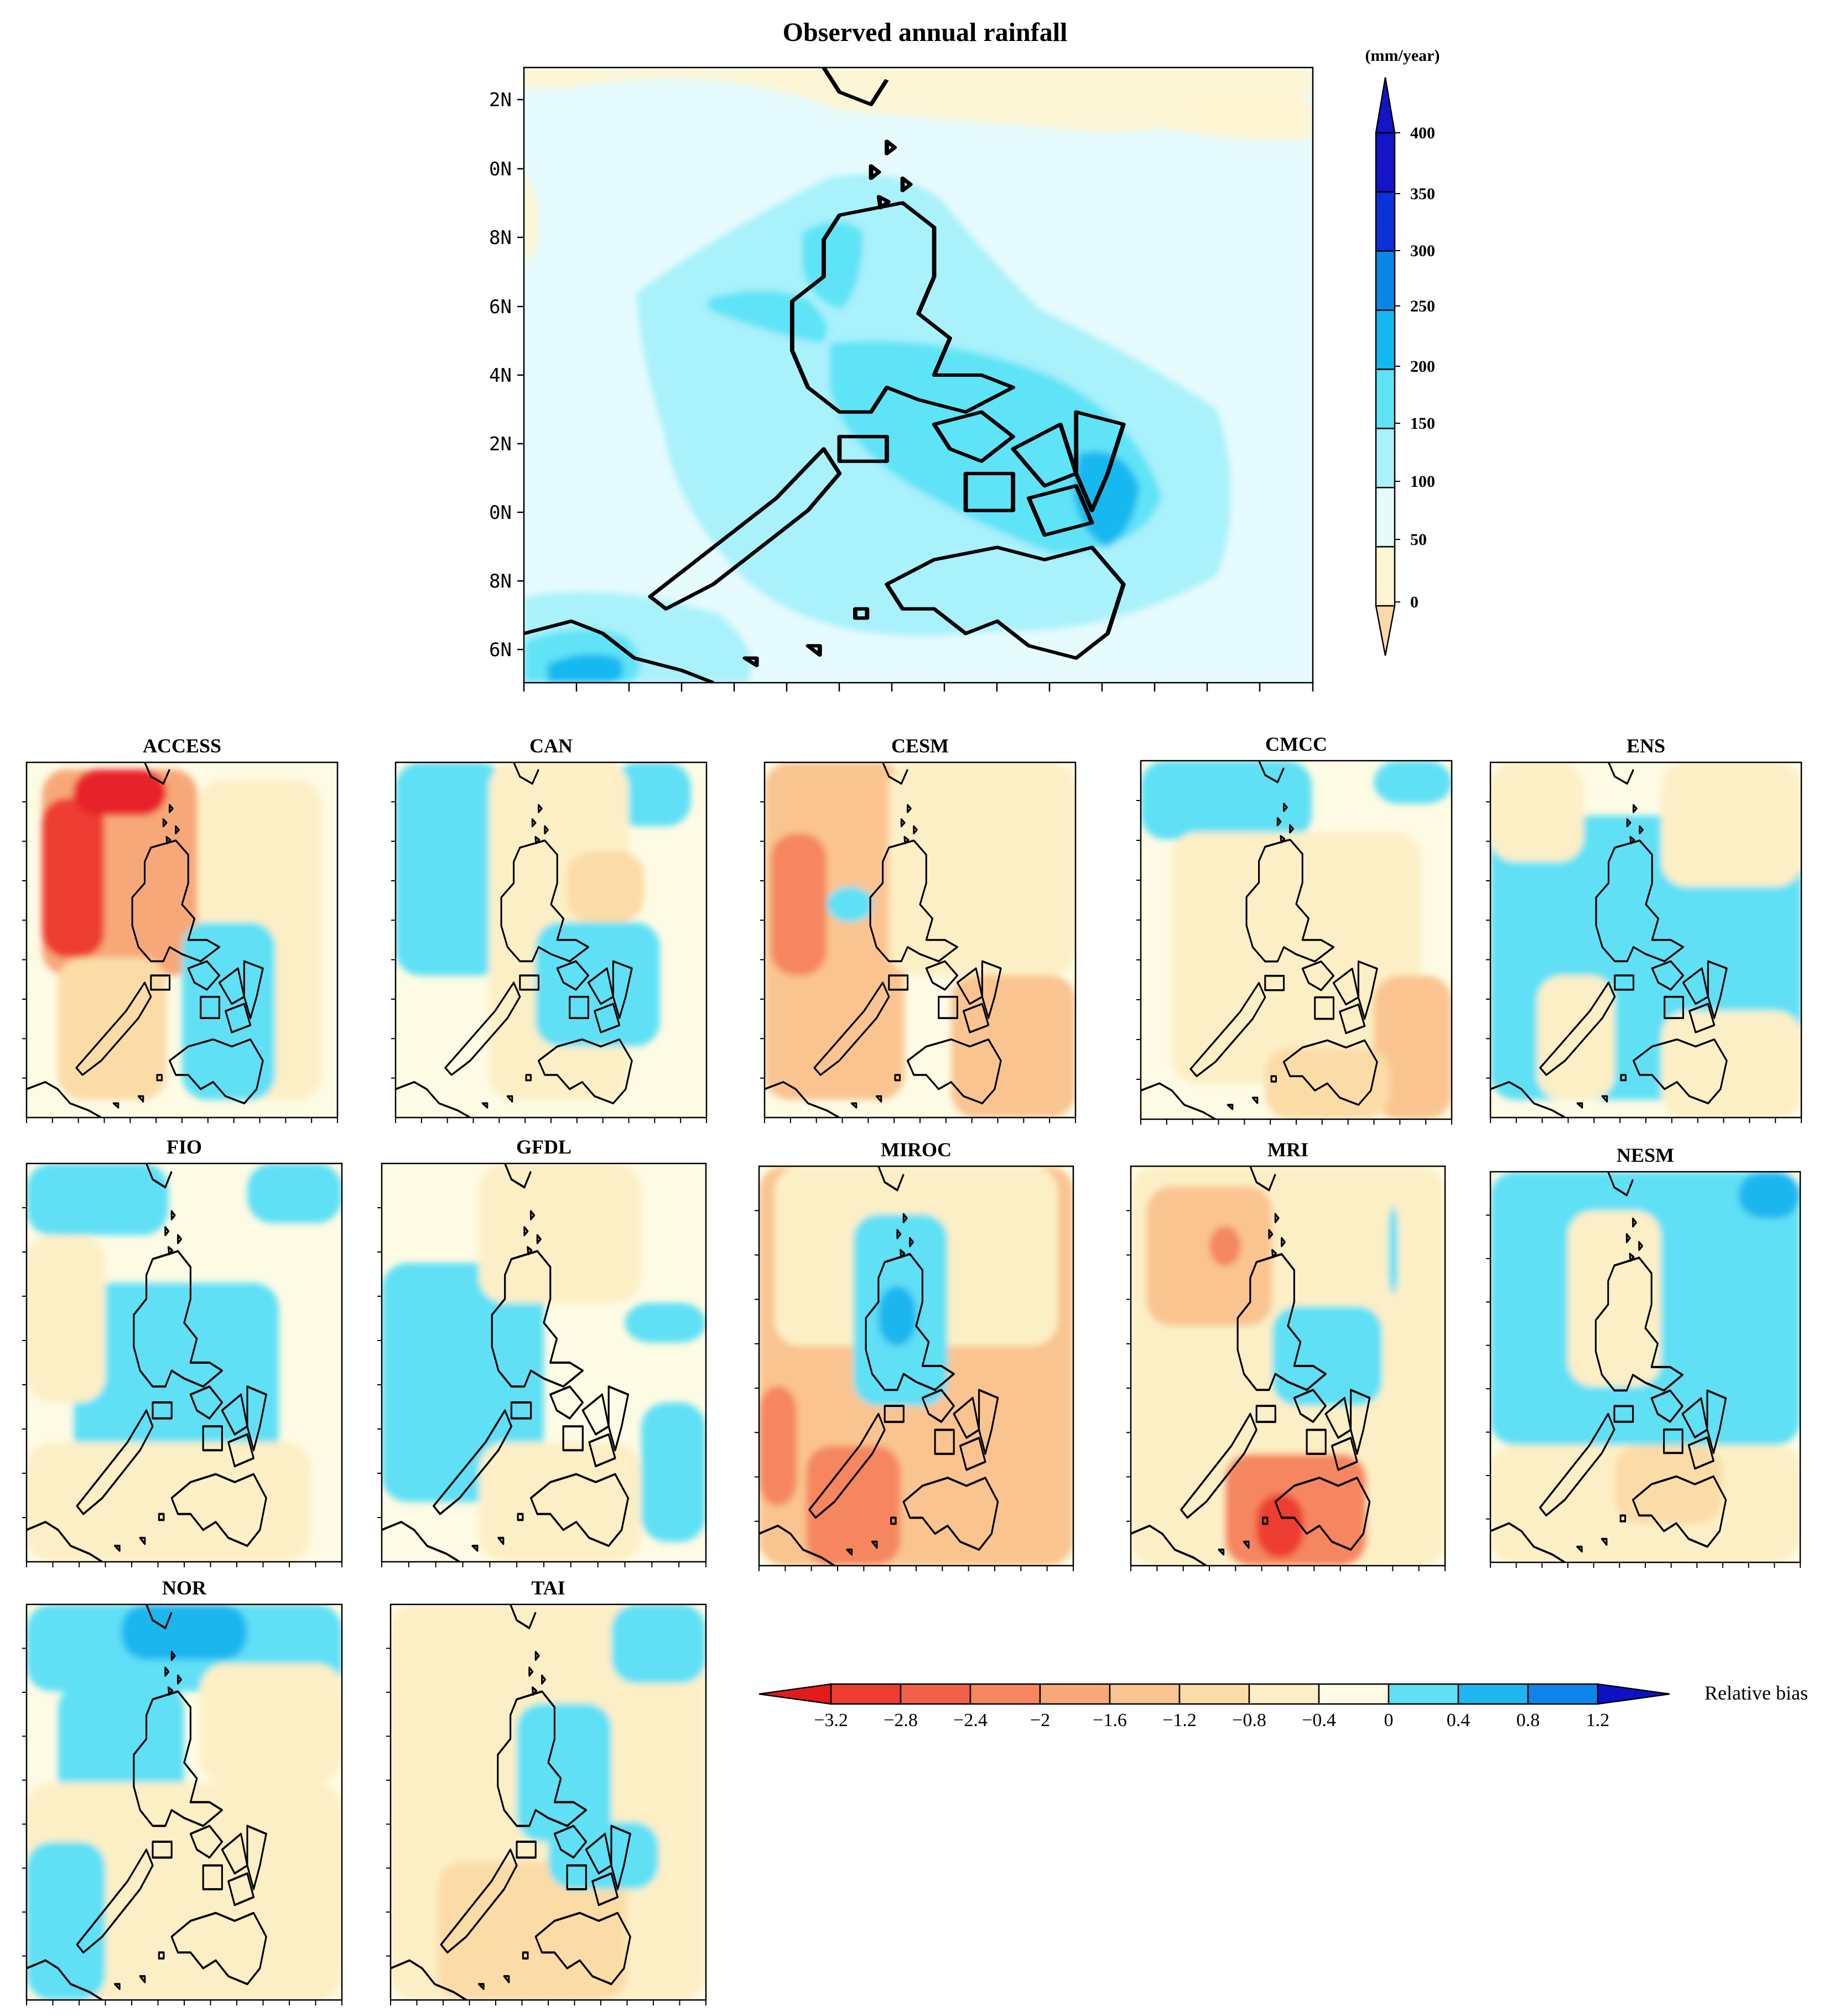  I want to click on main-map: 2N 0N 8N 6N 4N 2N 0N 8N 6N, so click(901, 379).